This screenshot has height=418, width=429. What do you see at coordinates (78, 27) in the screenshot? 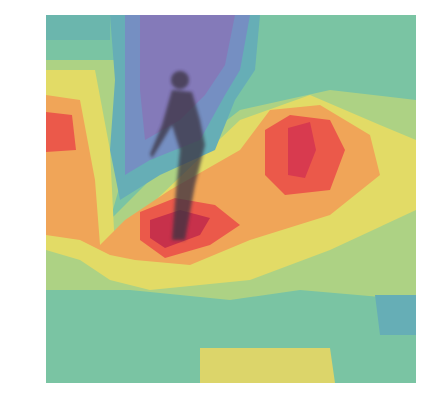
I see `patch-top-left` at bounding box center [78, 27].